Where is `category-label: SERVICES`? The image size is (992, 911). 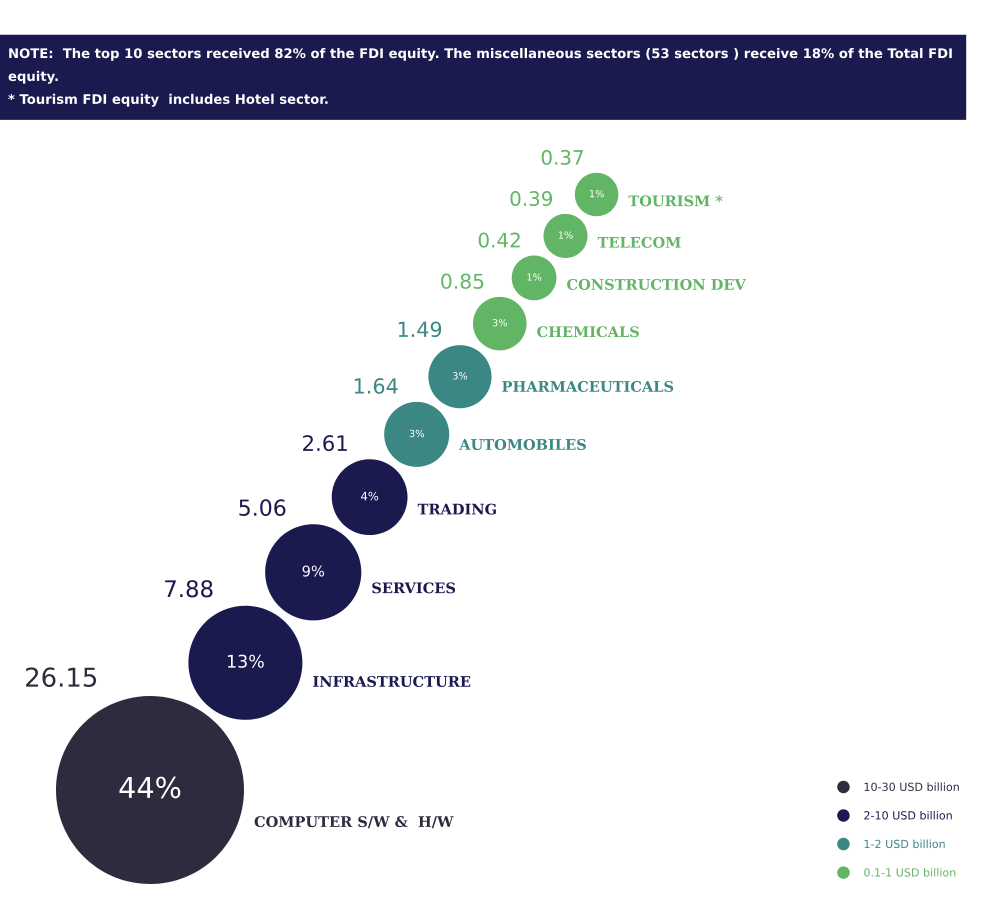 category-label: SERVICES is located at coordinates (414, 588).